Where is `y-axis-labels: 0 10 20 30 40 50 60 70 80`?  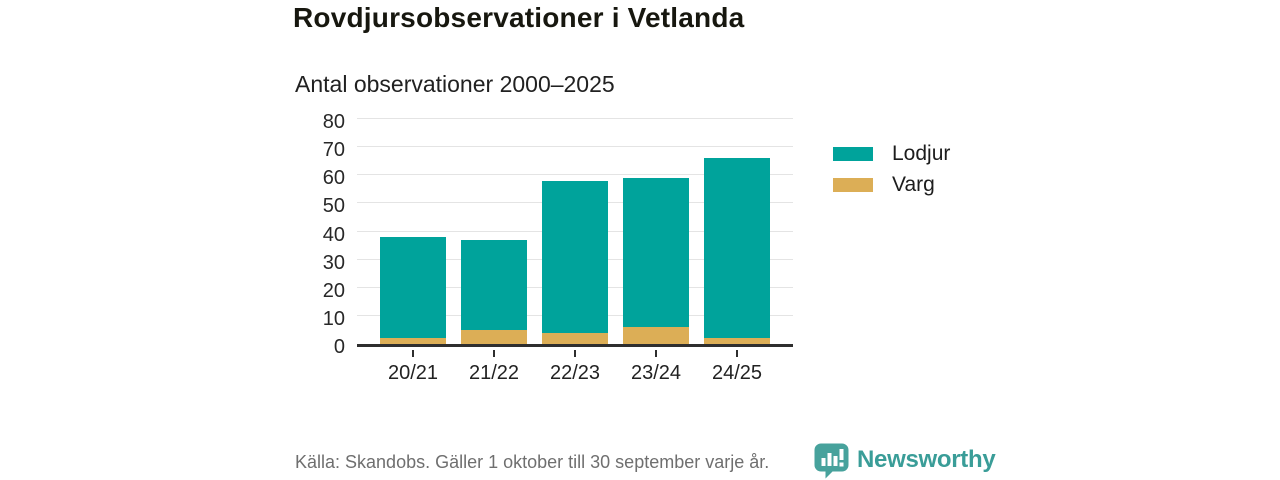 y-axis-labels: 0 10 20 30 40 50 60 70 80 is located at coordinates (312, 234).